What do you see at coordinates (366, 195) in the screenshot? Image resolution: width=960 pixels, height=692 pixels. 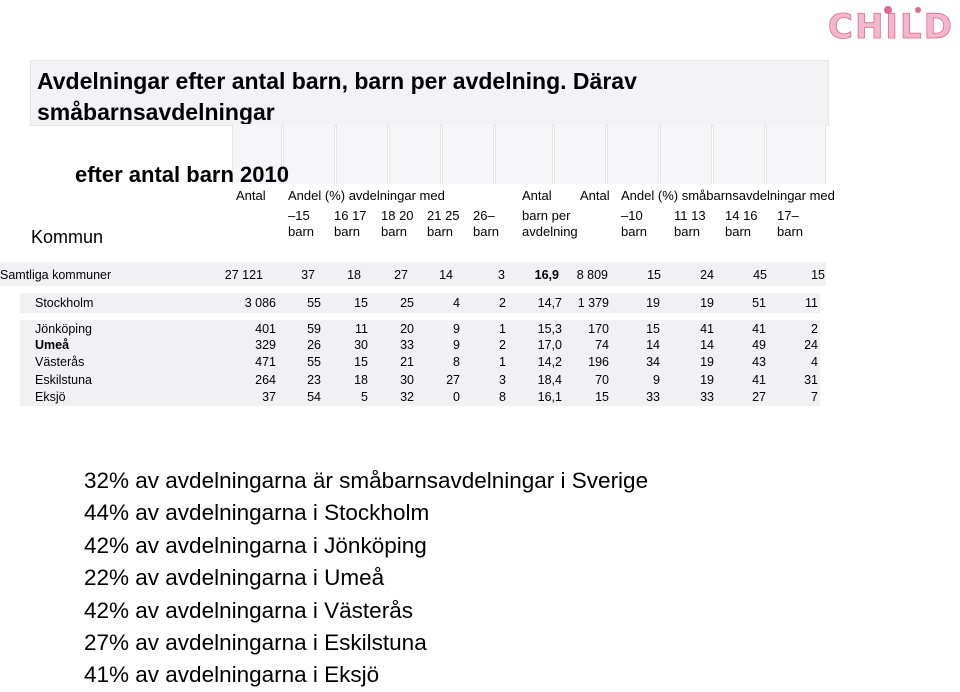 I see `header-andel-avdelningar: Andel (%) avdelningar med` at bounding box center [366, 195].